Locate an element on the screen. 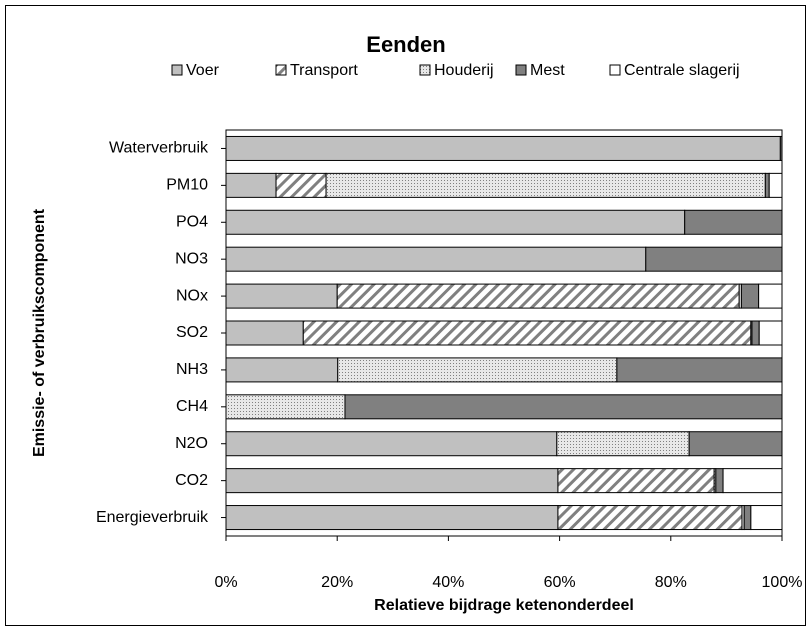 The width and height of the screenshot is (812, 632). x-tick-label: 80% is located at coordinates (671, 582).